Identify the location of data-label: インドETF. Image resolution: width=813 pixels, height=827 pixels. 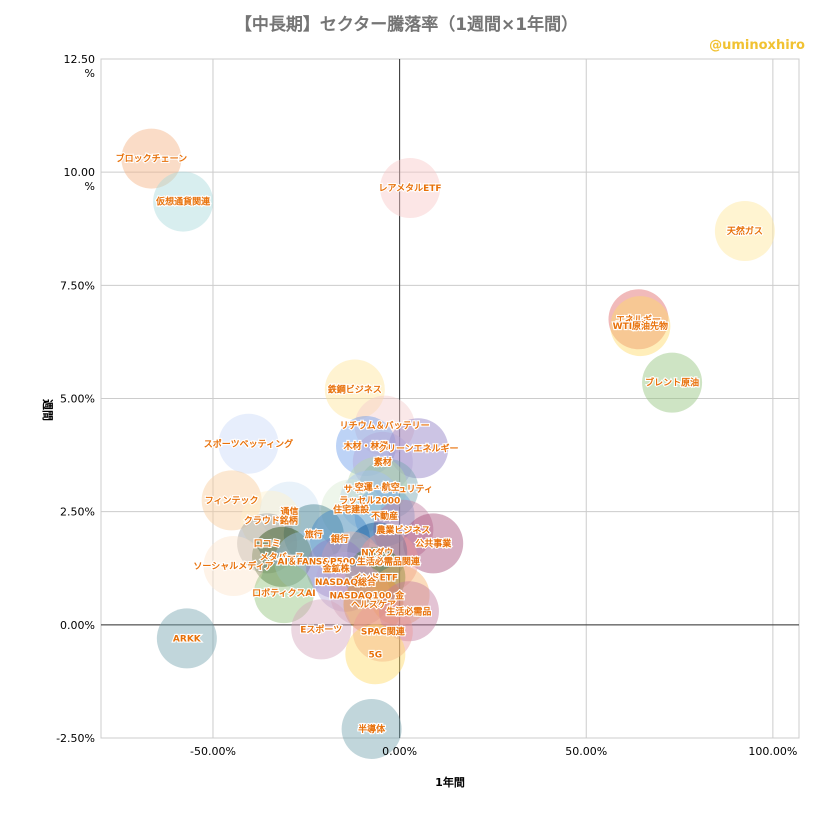
(375, 577).